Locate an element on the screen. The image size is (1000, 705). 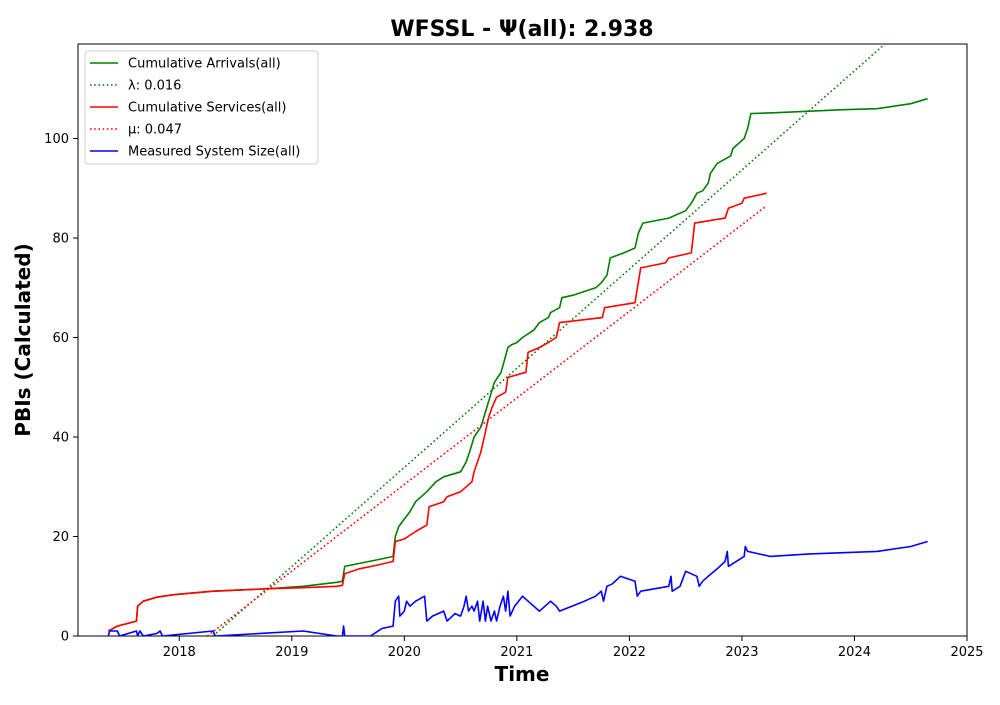
x-tick-label: 2018 is located at coordinates (179, 652).